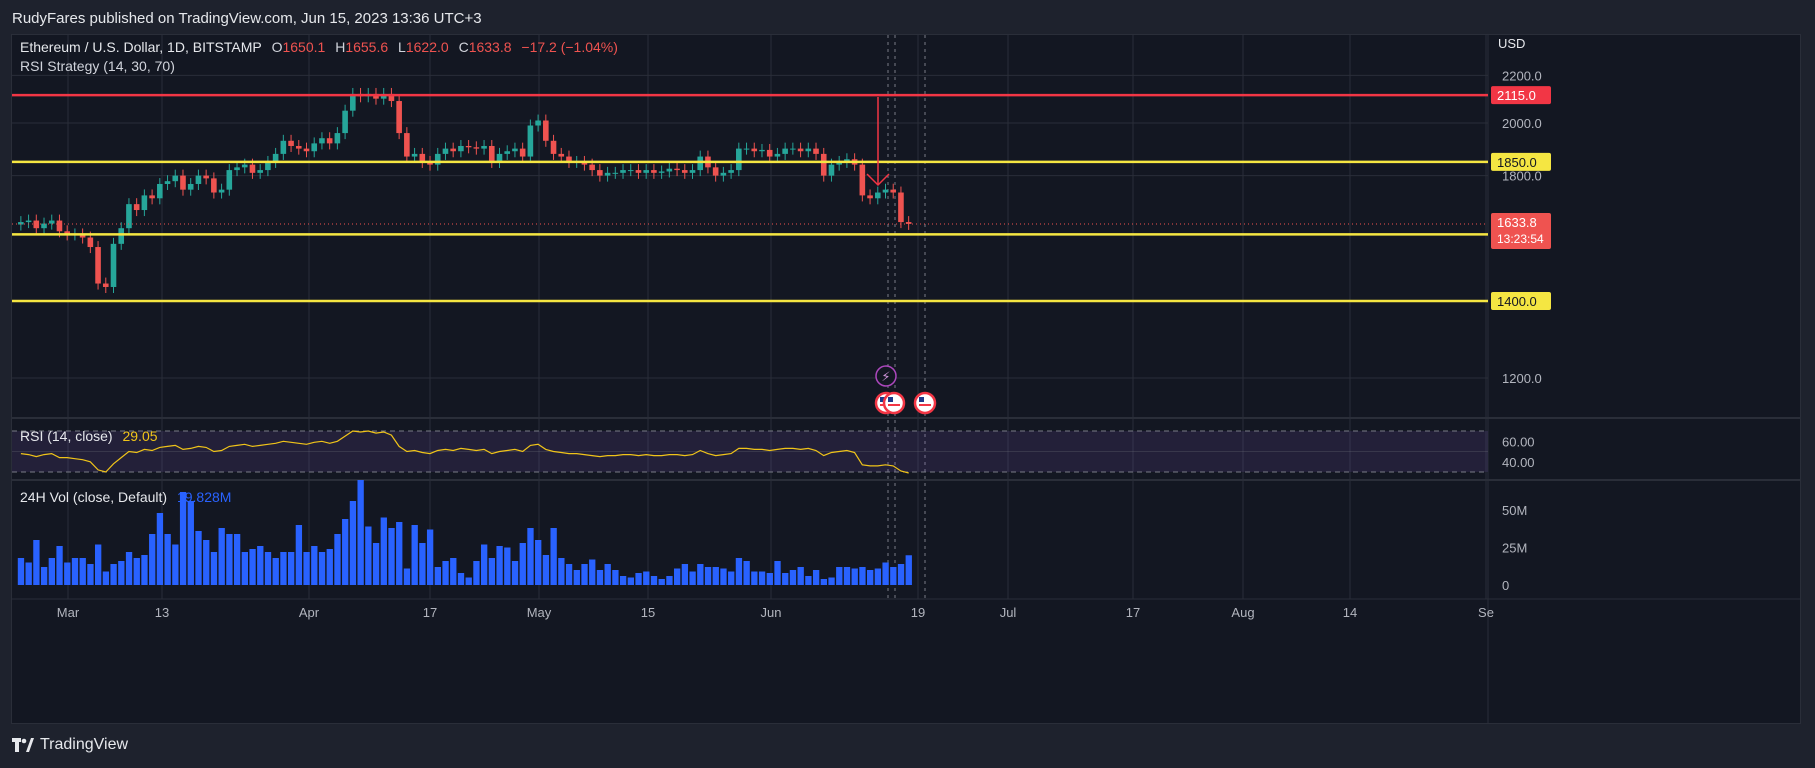 The width and height of the screenshot is (1815, 768). I want to click on level-badge-label: 1400.0, so click(1517, 301).